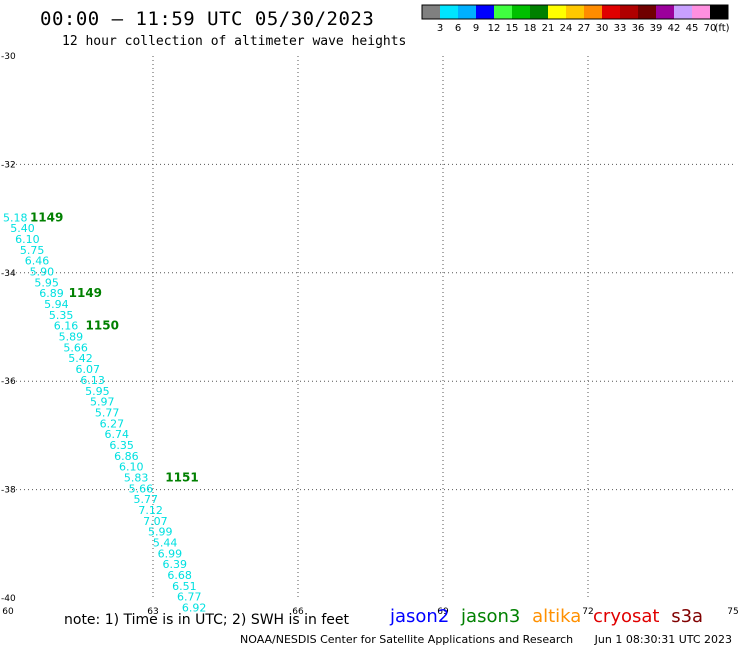 This screenshot has height=650, width=740. I want to click on wave-height-value: 5.89, so click(71, 337).